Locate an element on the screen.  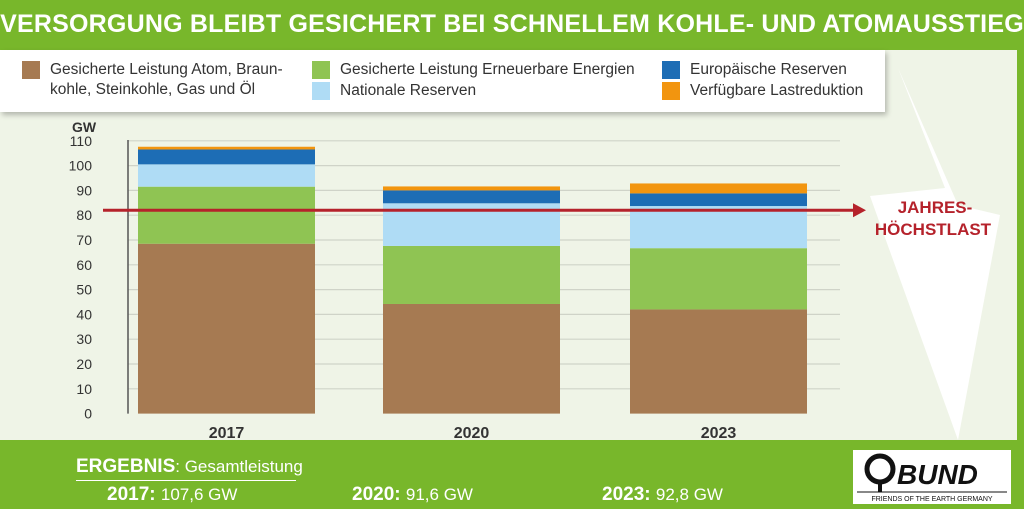
reference-arrowhead is located at coordinates (859, 210).